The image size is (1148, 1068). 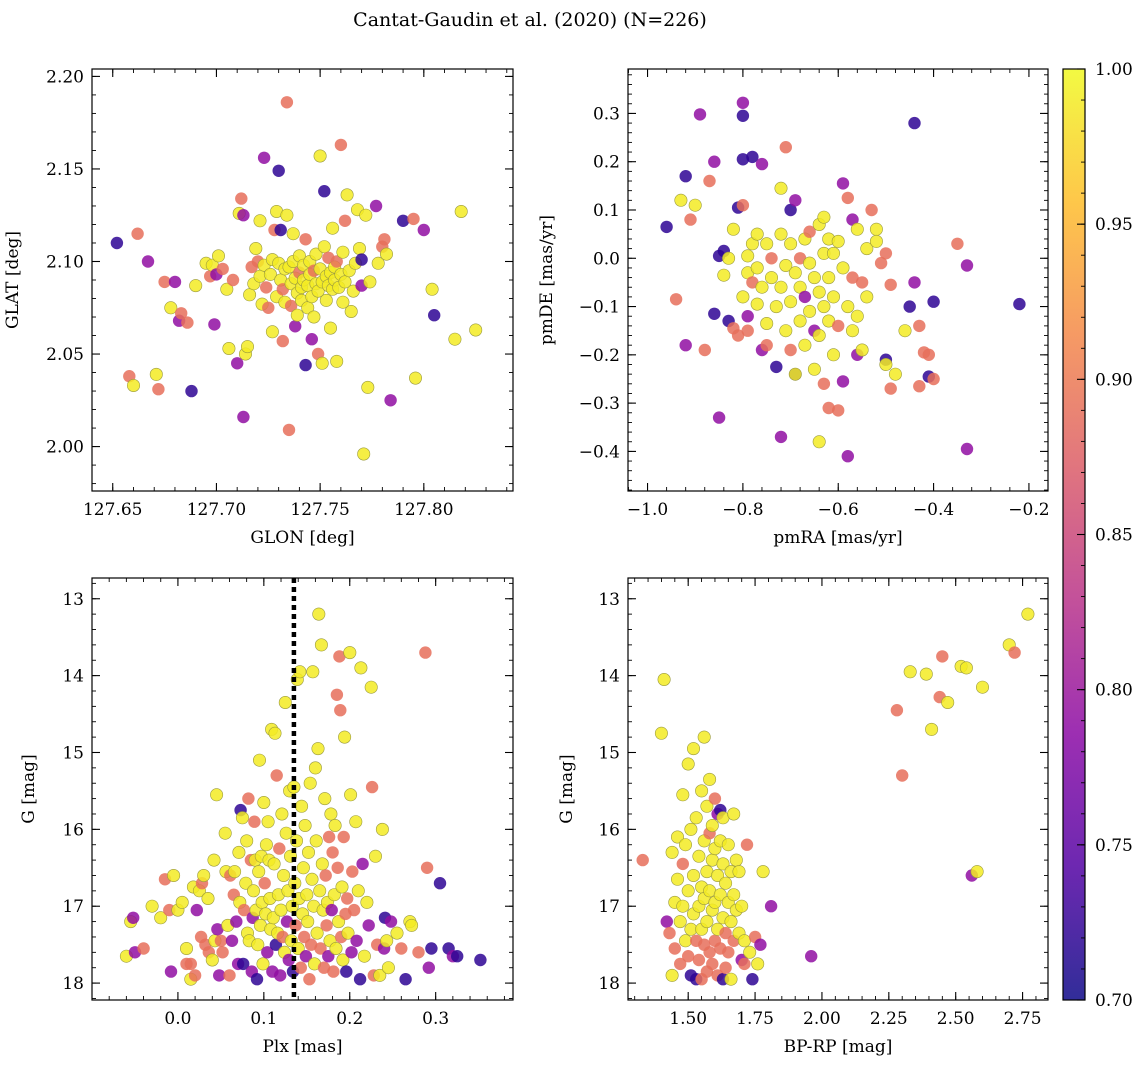 I want to click on y-tick-label: 2.05, so click(x=65, y=355).